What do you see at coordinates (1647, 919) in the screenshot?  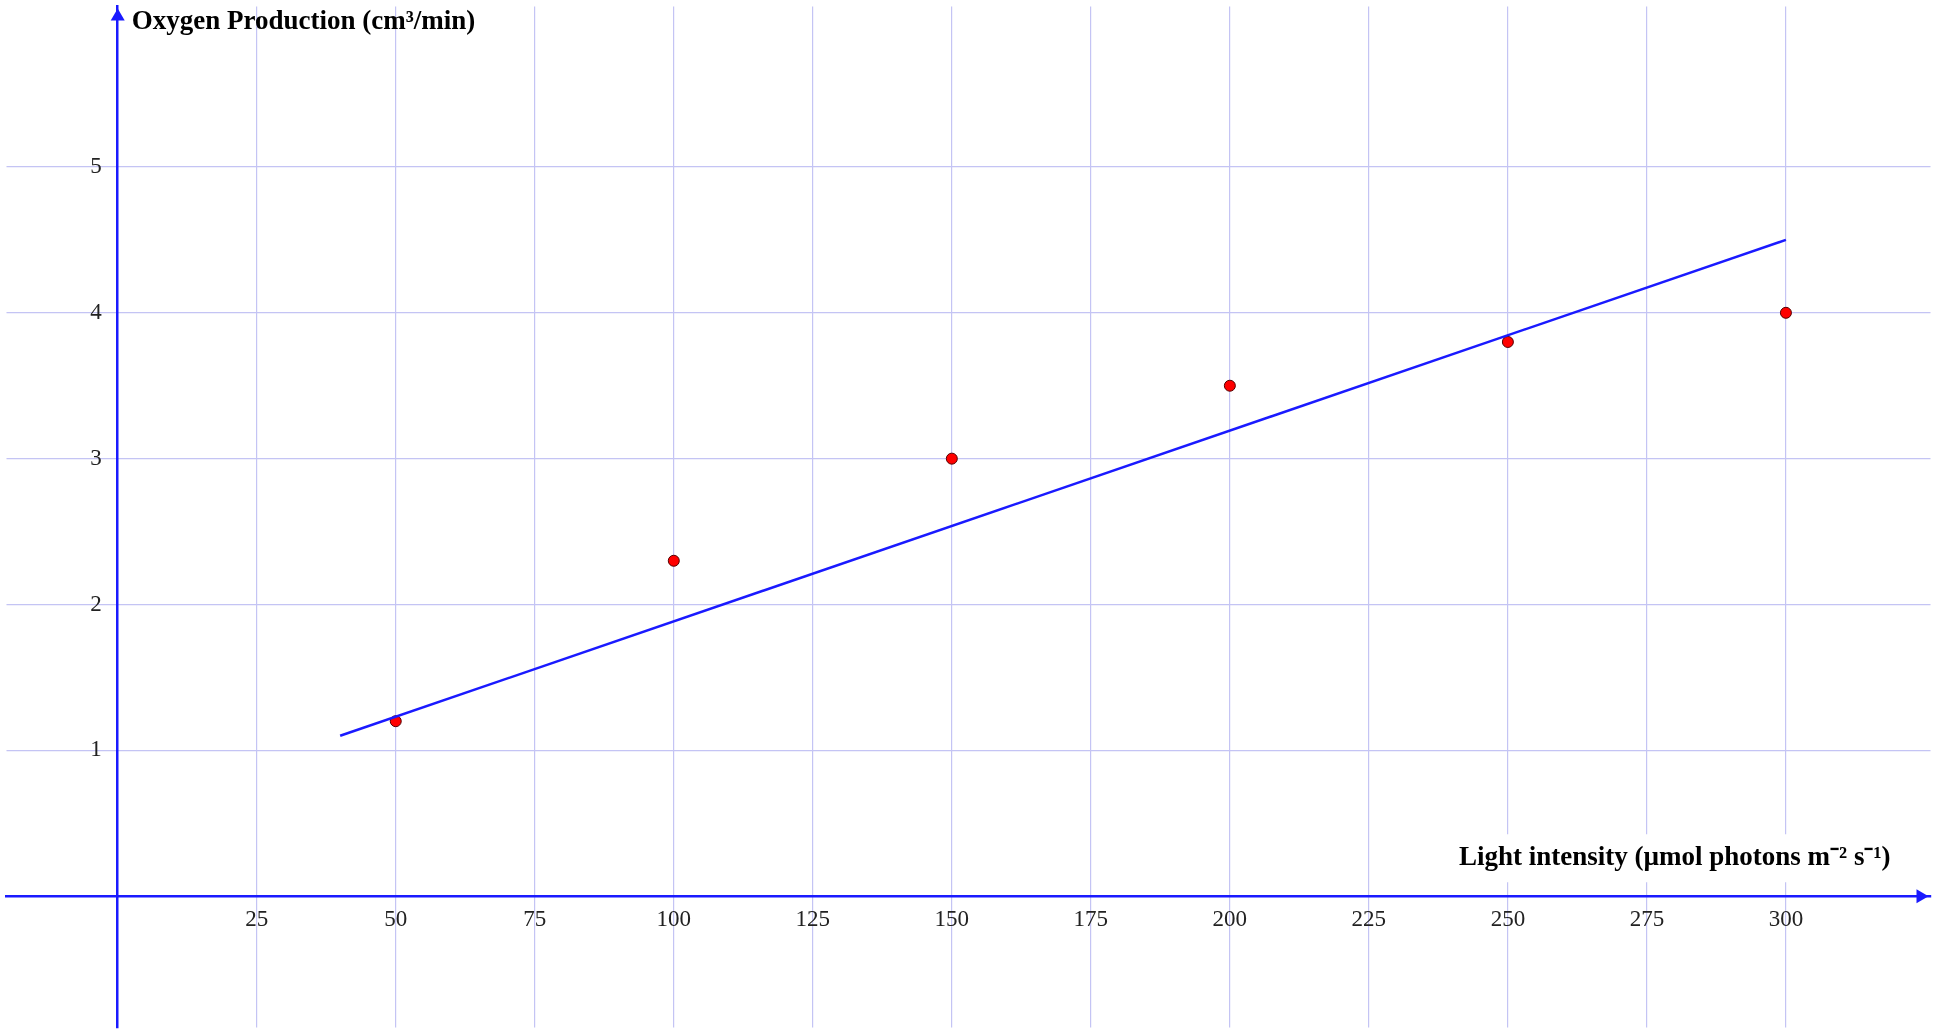 I see `x-tick-label: 275` at bounding box center [1647, 919].